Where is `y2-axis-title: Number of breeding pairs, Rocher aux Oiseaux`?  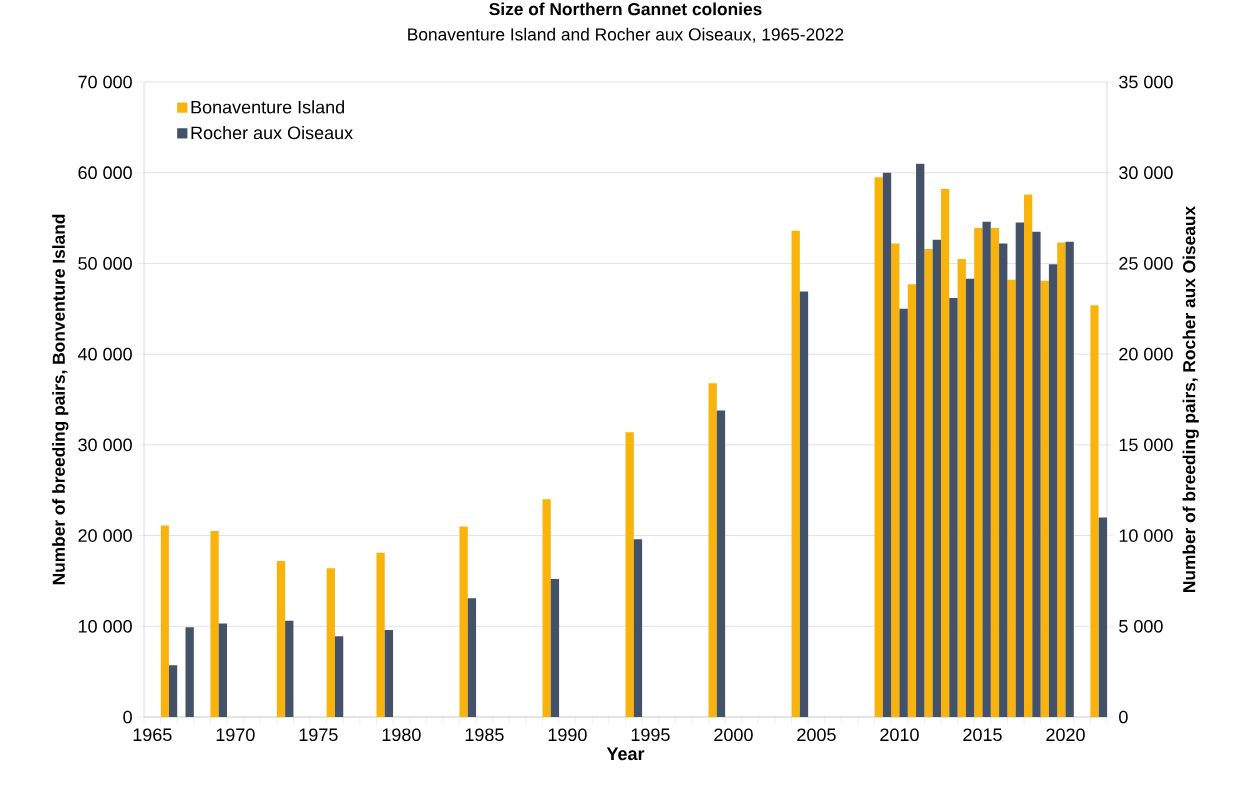 y2-axis-title: Number of breeding pairs, Rocher aux Oiseaux is located at coordinates (1190, 399).